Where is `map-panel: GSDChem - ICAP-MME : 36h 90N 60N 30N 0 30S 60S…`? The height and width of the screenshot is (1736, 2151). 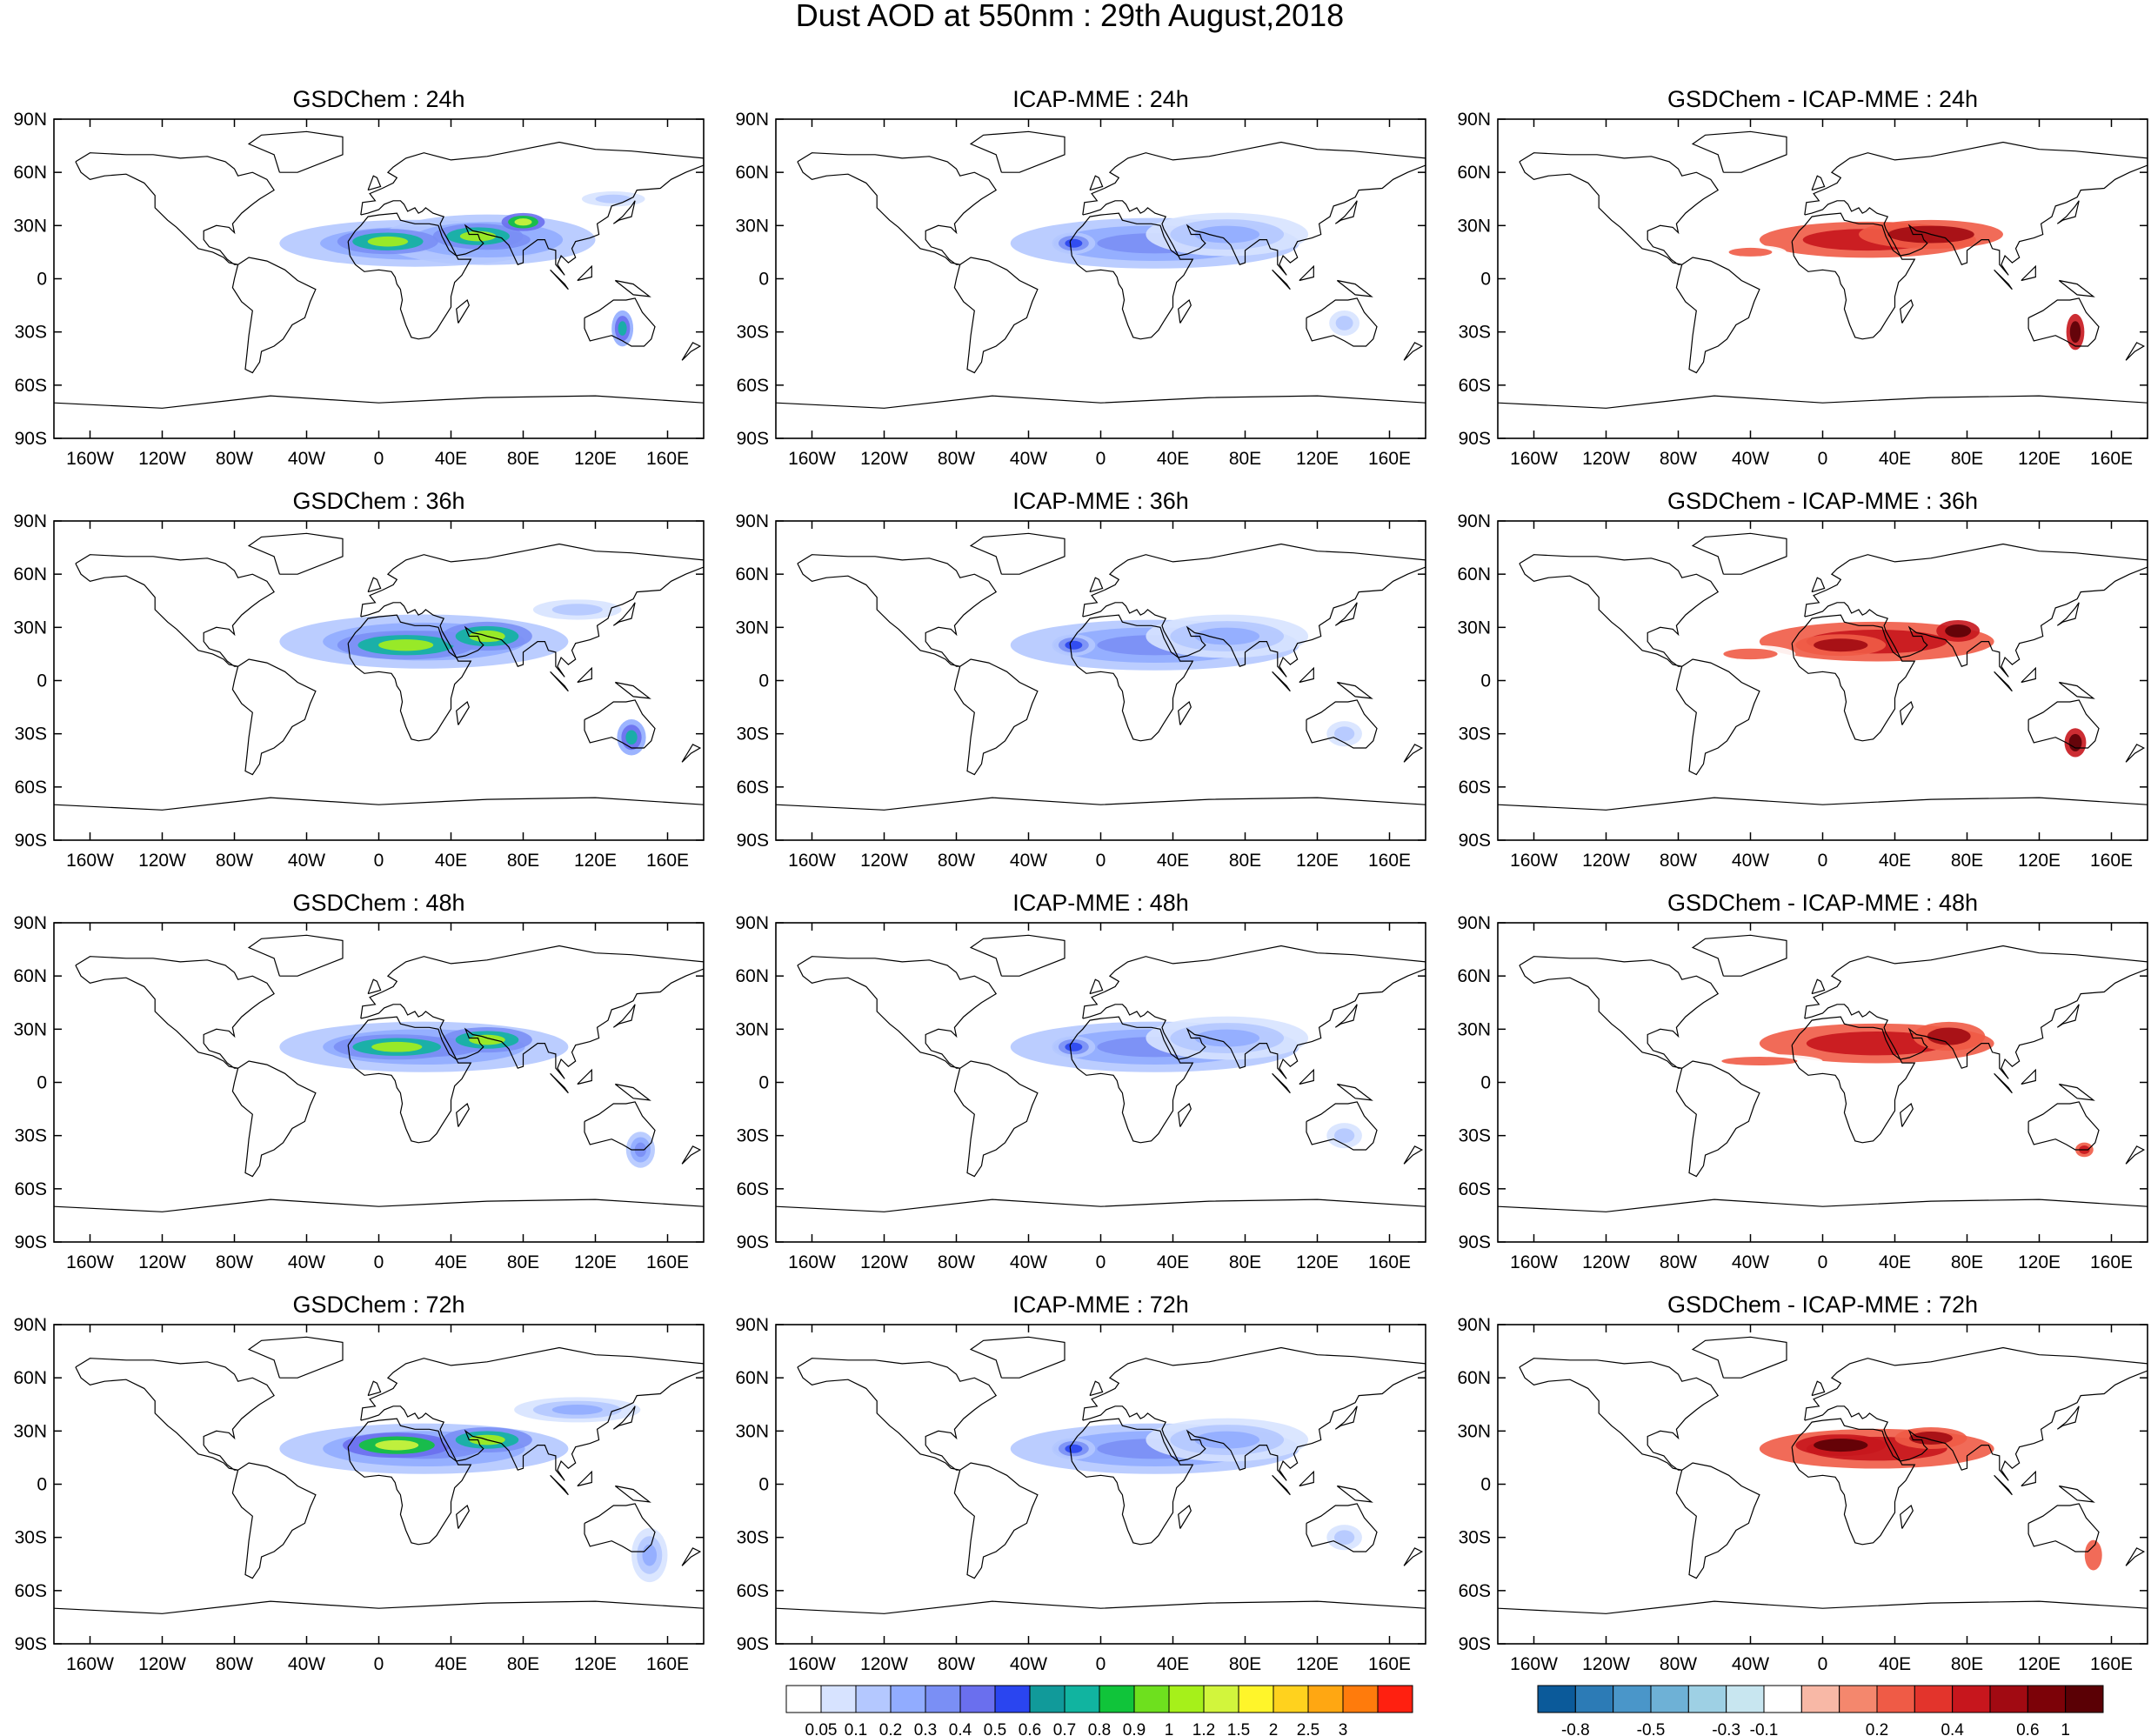 map-panel: GSDChem - ICAP-MME : 36h 90N 60N 30N 0 30S 60S… is located at coordinates (1802, 679).